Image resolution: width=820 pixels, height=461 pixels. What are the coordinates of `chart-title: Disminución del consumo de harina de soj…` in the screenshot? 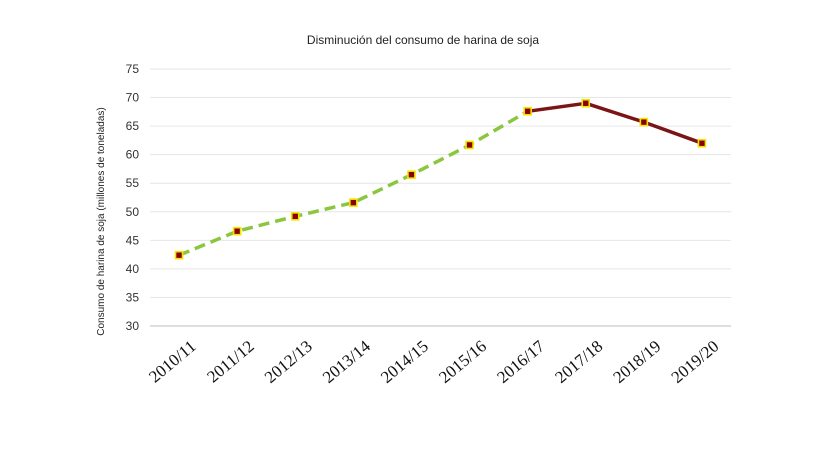 It's located at (423, 40).